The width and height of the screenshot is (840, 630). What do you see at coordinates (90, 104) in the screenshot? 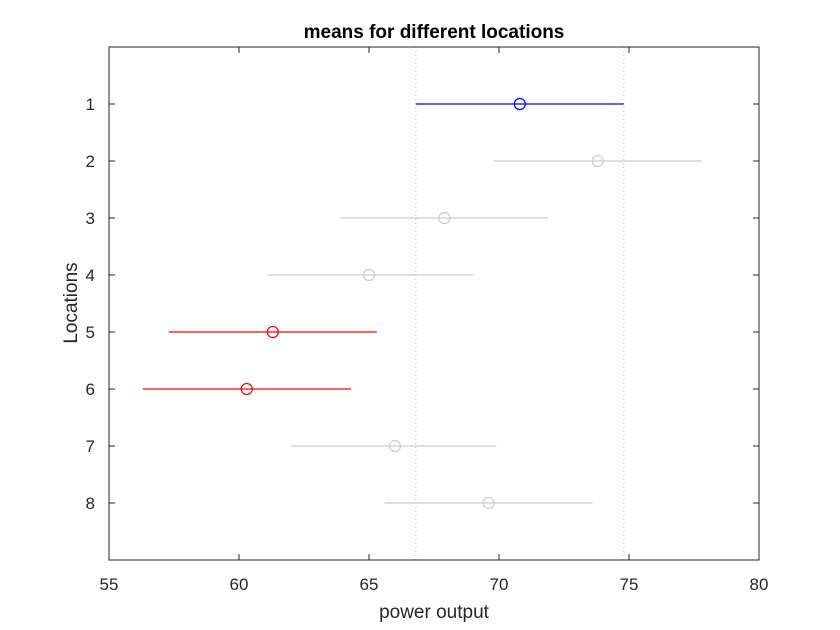
I see `y-tick-label-1: 1` at bounding box center [90, 104].